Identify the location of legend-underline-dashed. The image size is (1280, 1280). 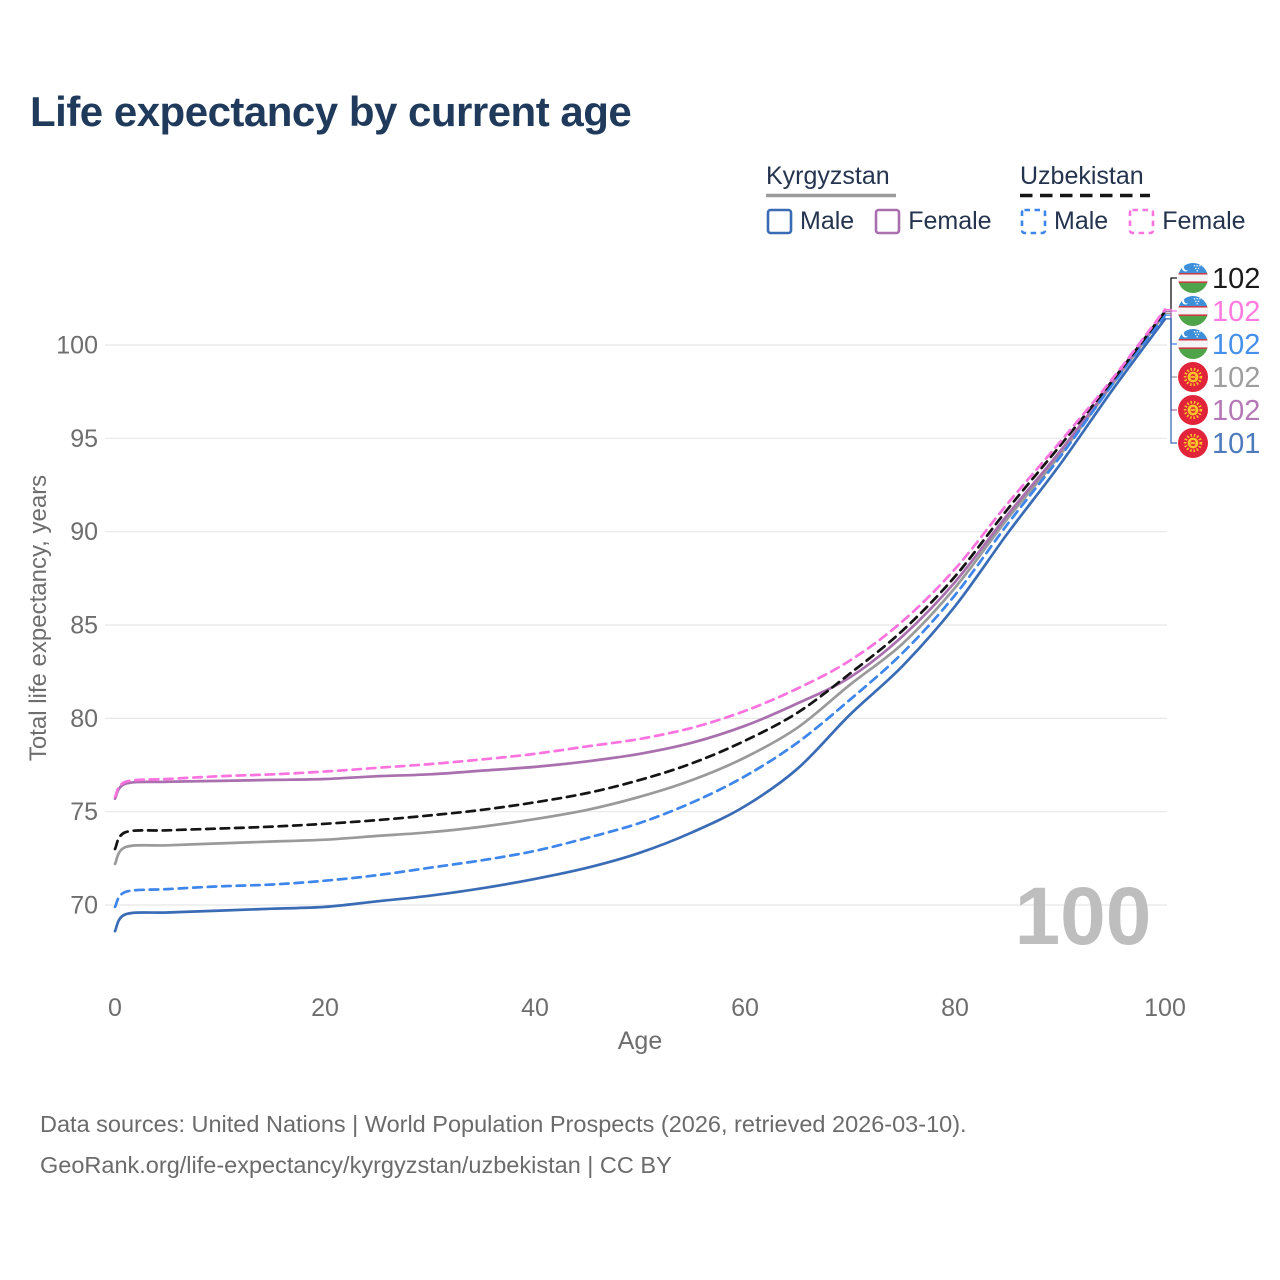
(1085, 195).